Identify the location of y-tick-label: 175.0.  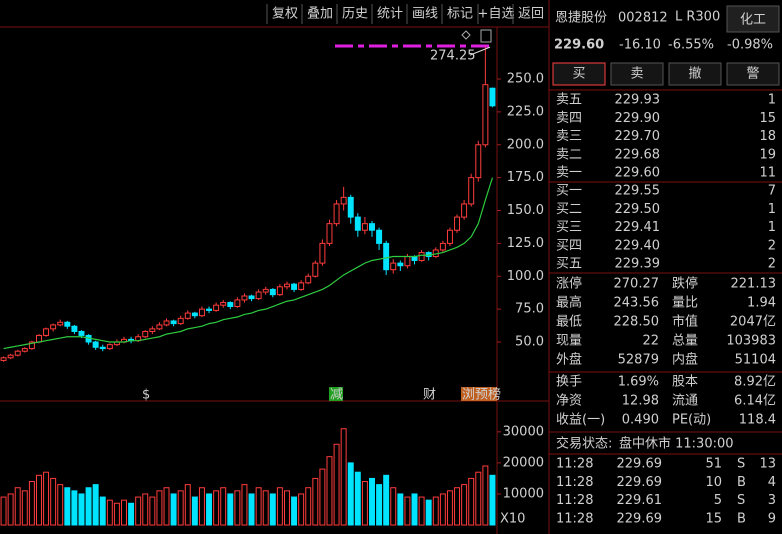
(525, 177).